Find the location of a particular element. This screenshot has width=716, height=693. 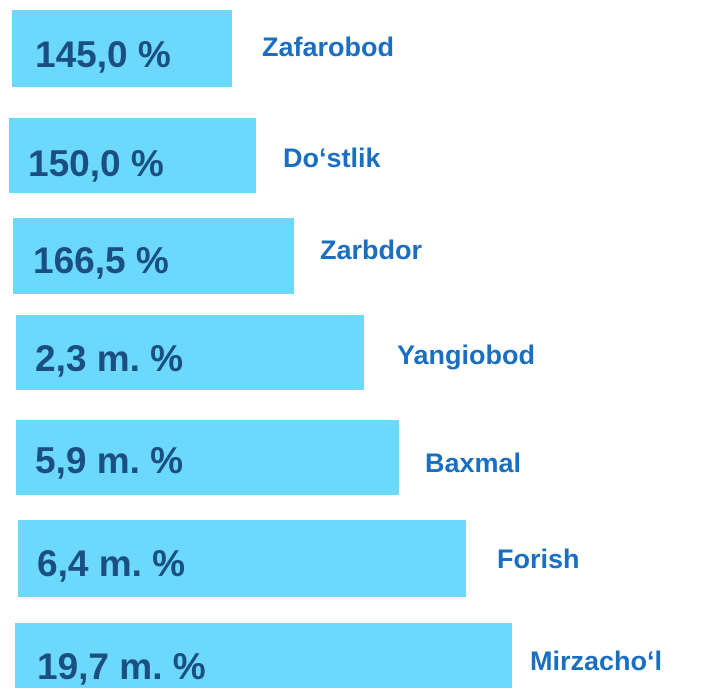

value-label: 19,7 m. % is located at coordinates (121, 666).